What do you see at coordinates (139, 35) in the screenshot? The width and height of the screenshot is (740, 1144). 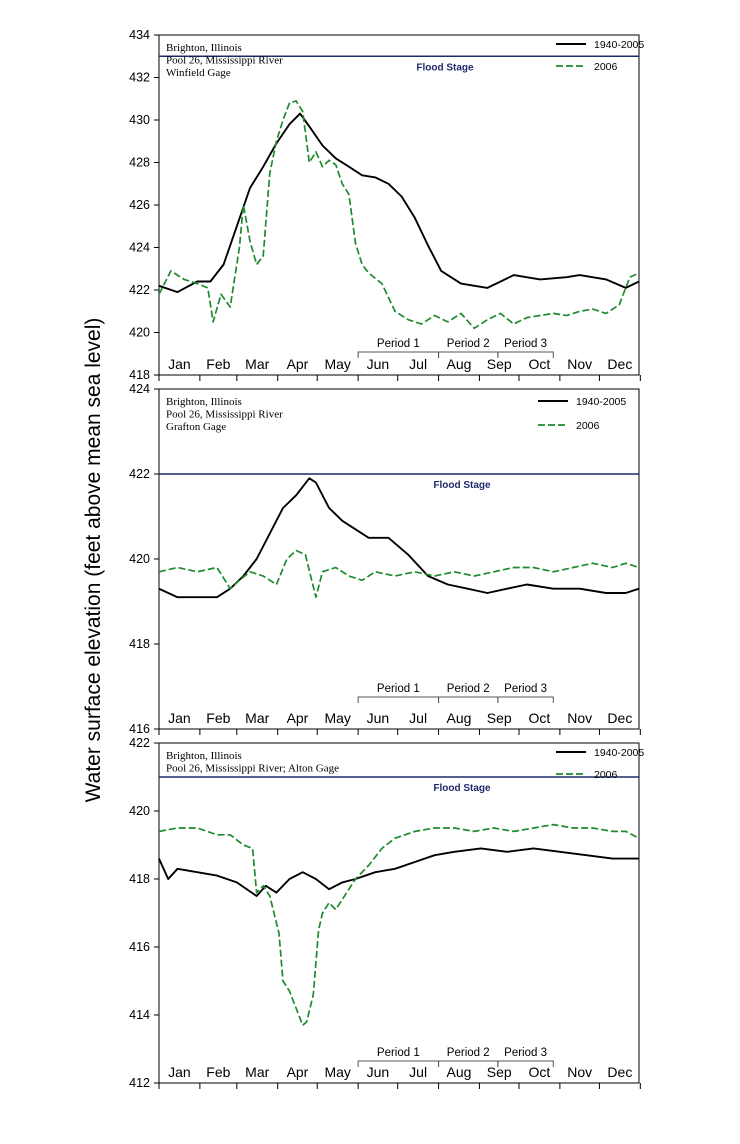 I see `y-tick-label: 434` at bounding box center [139, 35].